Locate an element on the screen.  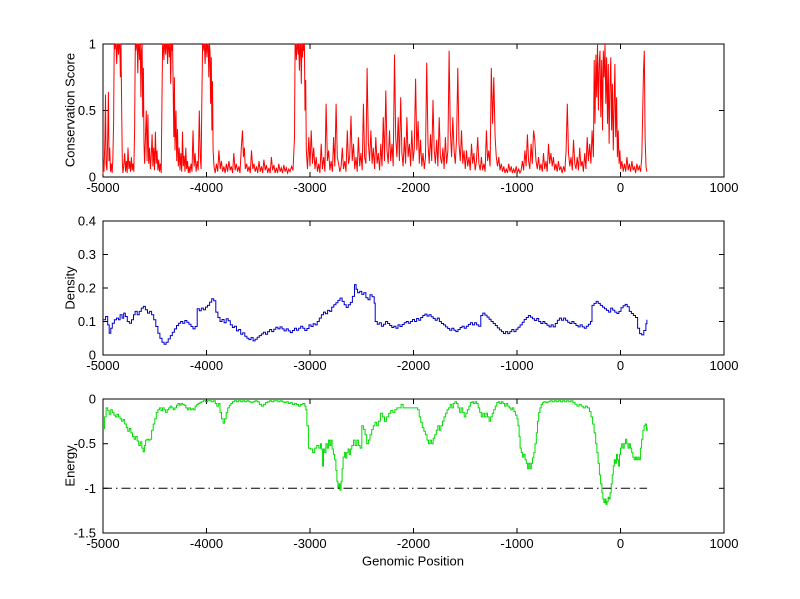
series-line-energy is located at coordinates (375, 452).